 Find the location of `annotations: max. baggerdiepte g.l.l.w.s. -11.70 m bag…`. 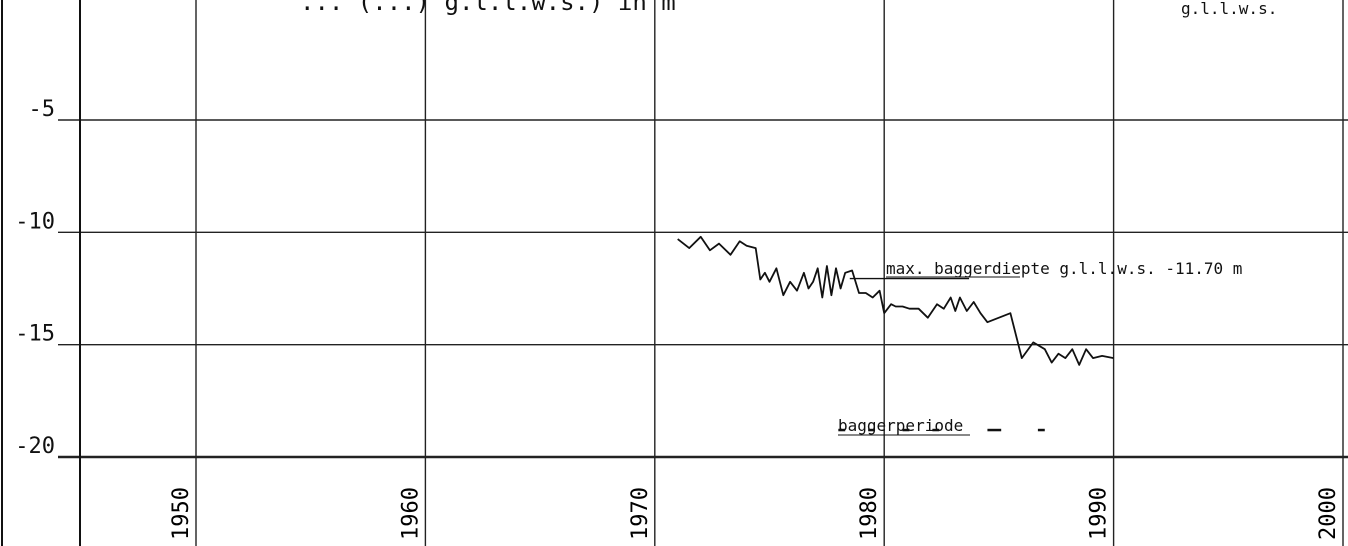

annotations: max. baggerdiepte g.l.l.w.s. -11.70 m bag… is located at coordinates (1040, 347).